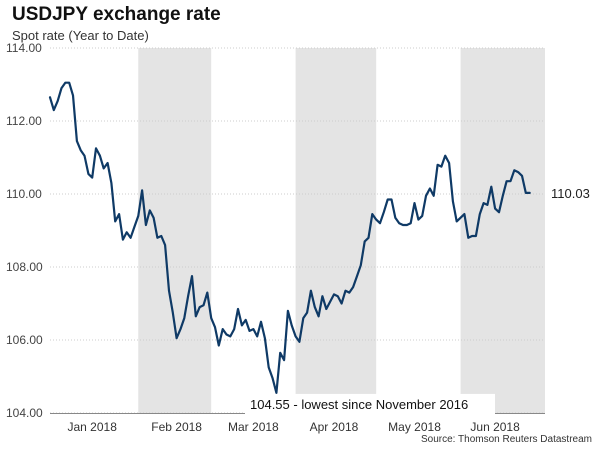 Image resolution: width=600 pixels, height=450 pixels. What do you see at coordinates (24, 230) in the screenshot?
I see `y-axis-ticks: 104.00 106.00 108.00 110.00 112.00 114.00` at bounding box center [24, 230].